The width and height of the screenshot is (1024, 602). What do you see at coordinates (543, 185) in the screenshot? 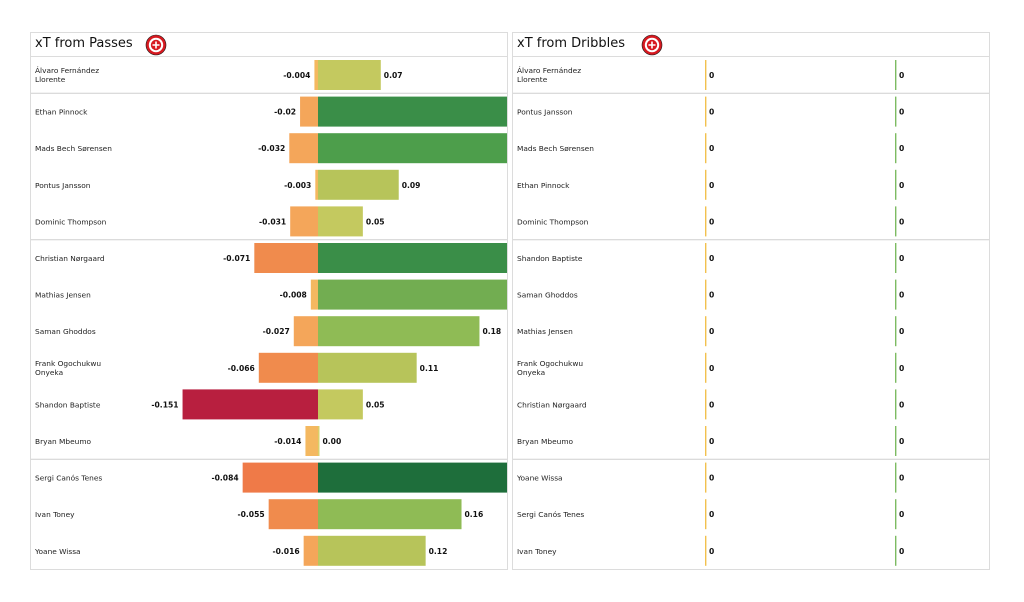
I see `player-name-label: Ethan Pinnock` at bounding box center [543, 185].